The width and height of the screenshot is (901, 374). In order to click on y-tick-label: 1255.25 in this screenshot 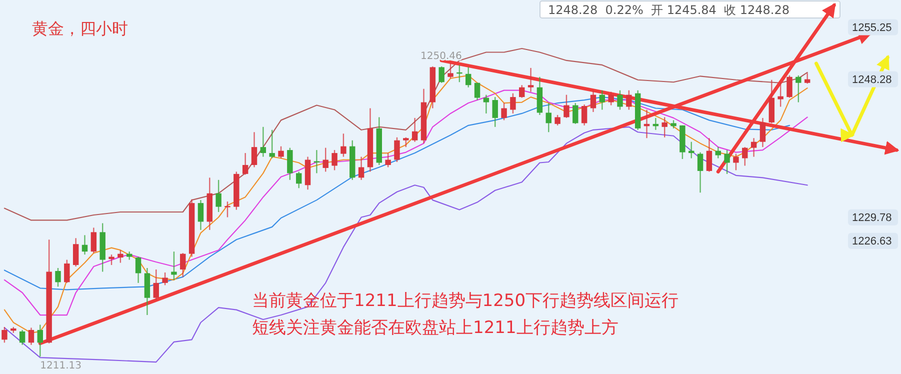, I will do `click(872, 28)`.